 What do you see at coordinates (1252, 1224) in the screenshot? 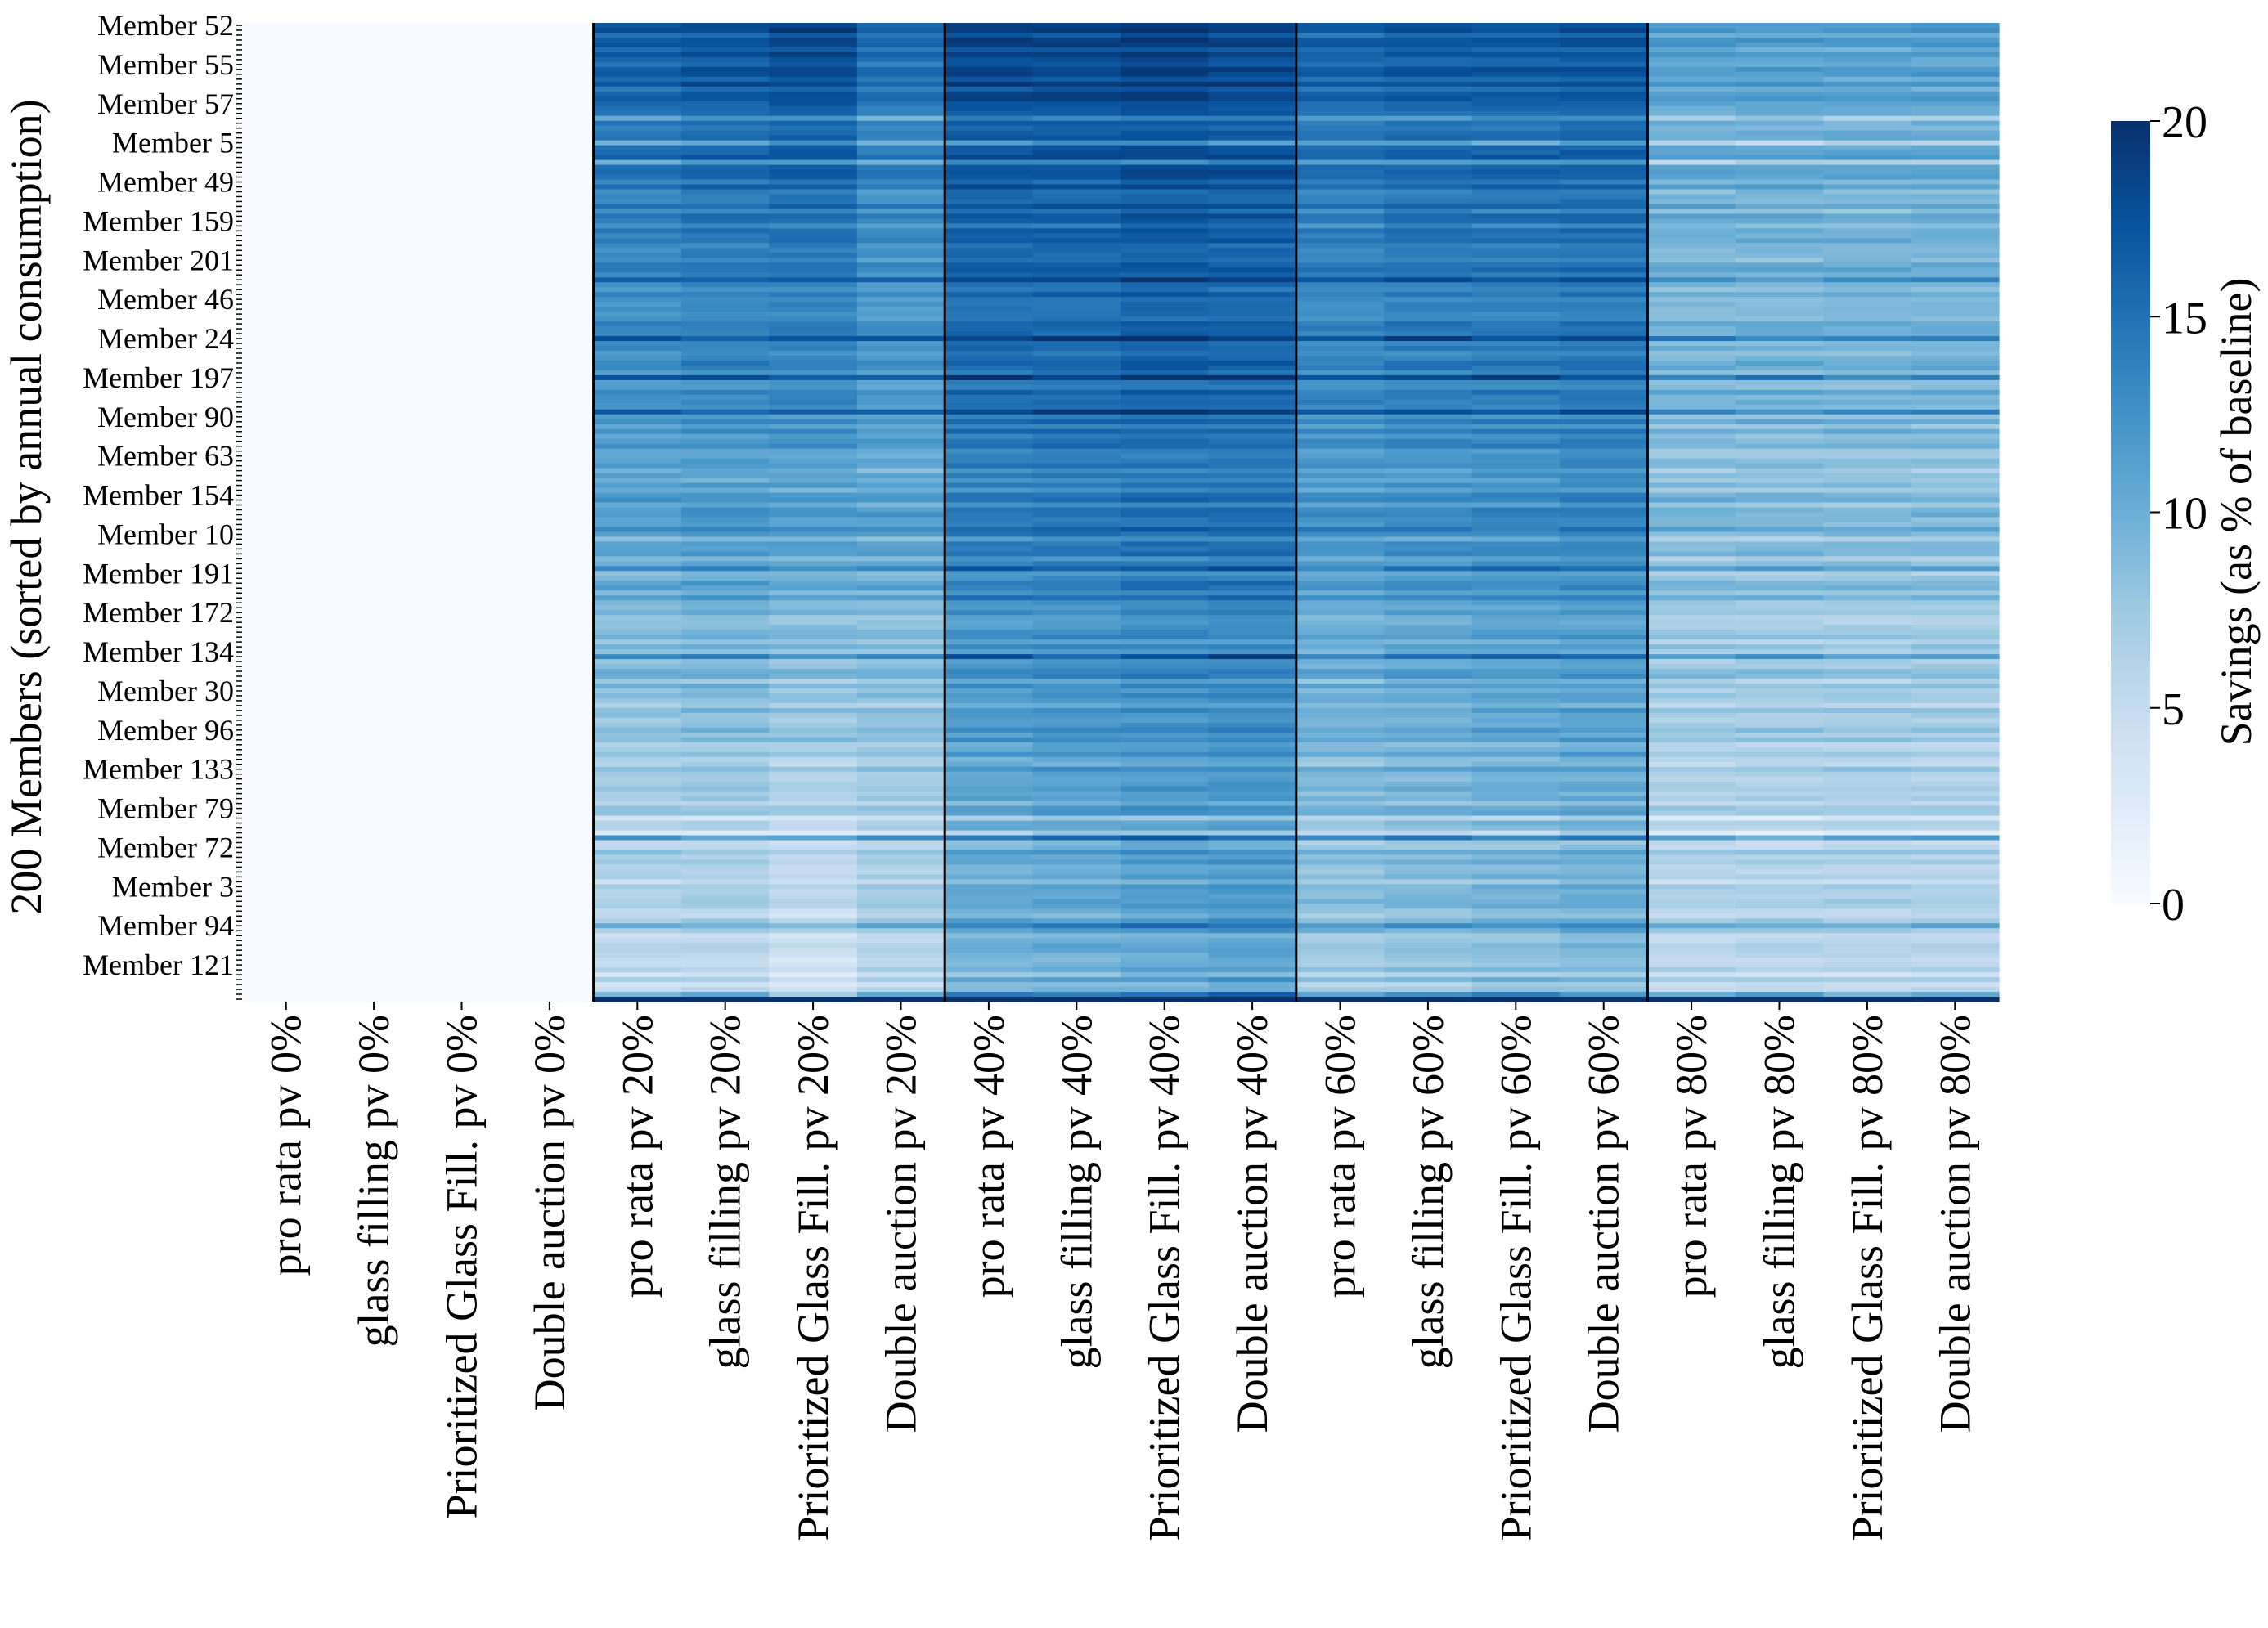
I see `x-tick-label: Double auction pv 40%` at bounding box center [1252, 1224].